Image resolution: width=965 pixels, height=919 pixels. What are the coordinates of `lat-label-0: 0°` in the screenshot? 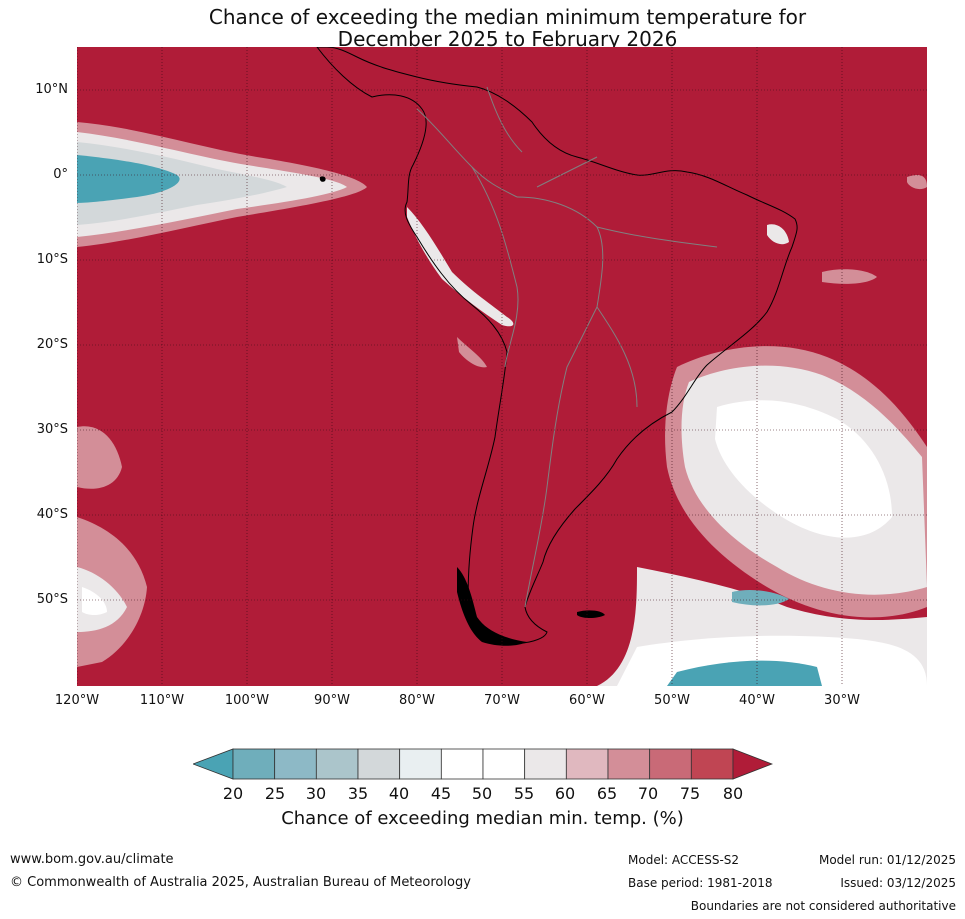 It's located at (60, 174).